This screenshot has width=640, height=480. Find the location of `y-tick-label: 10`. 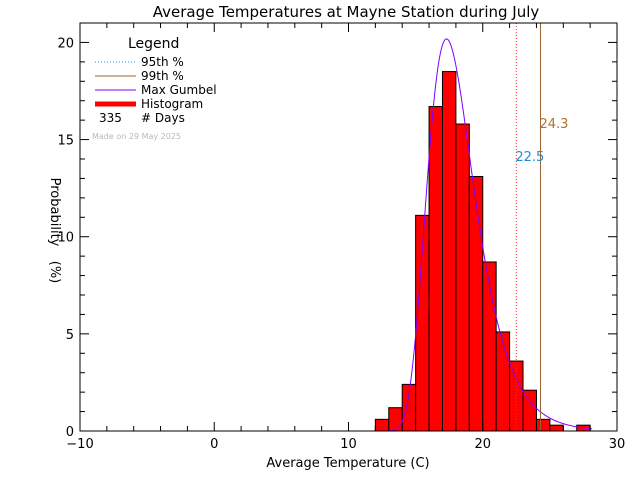

y-tick-label: 10 is located at coordinates (65, 238).